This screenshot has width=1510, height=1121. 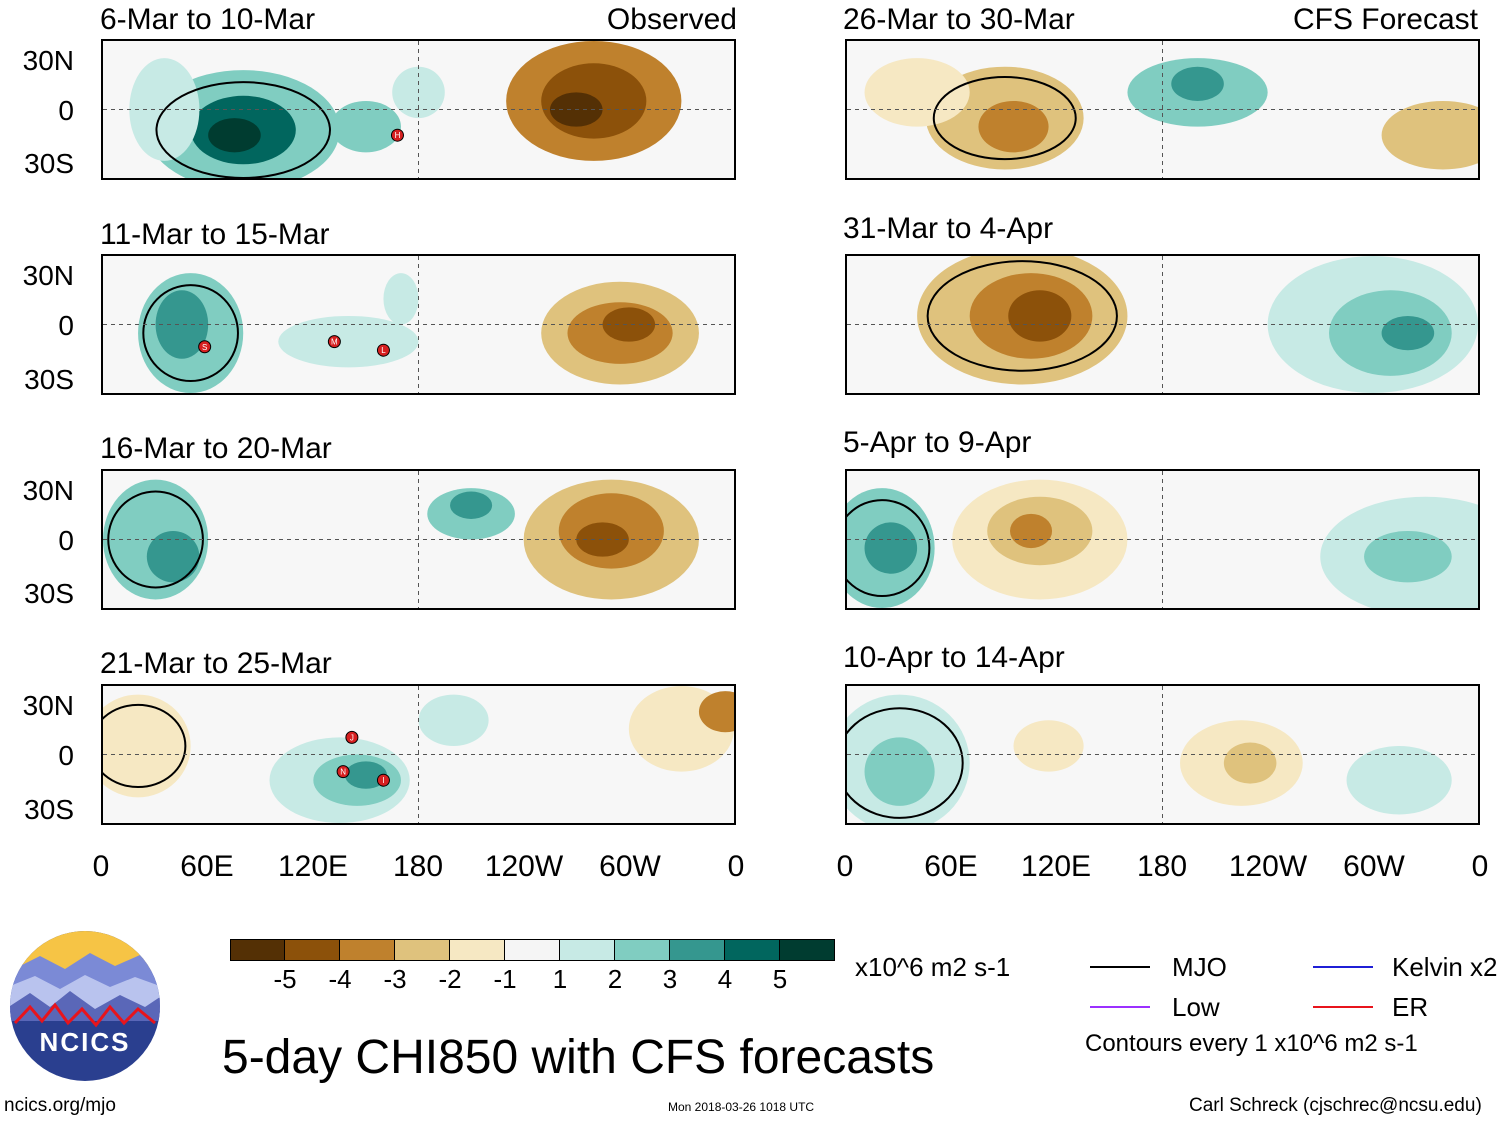 I want to click on colorbar-tick-label: -4, so click(x=340, y=979).